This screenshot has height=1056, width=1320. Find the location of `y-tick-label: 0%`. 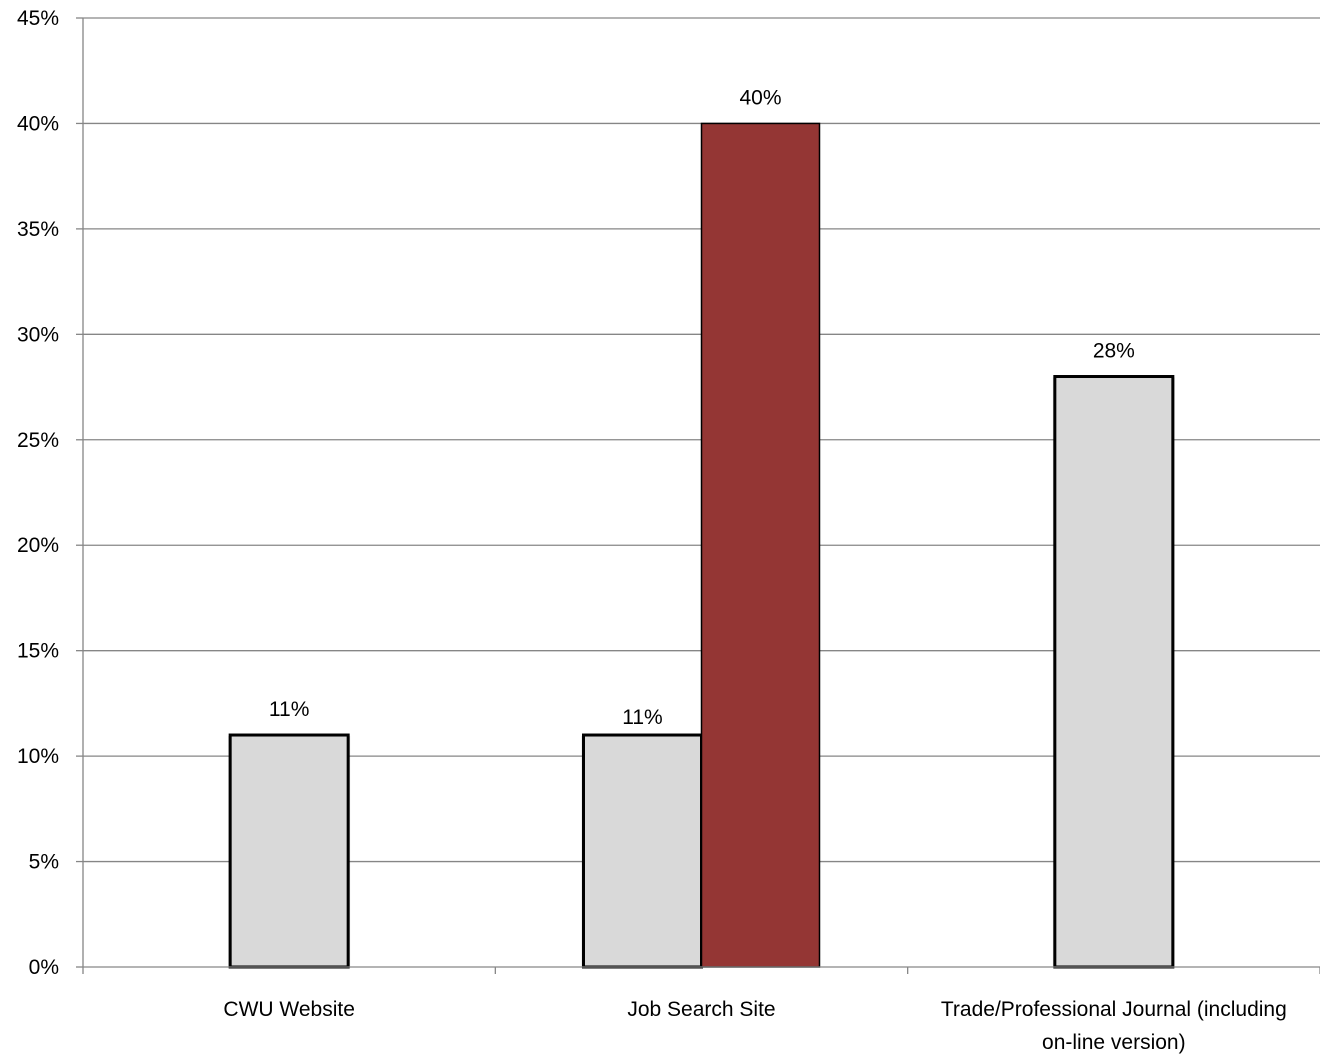

y-tick-label: 0% is located at coordinates (44, 967).